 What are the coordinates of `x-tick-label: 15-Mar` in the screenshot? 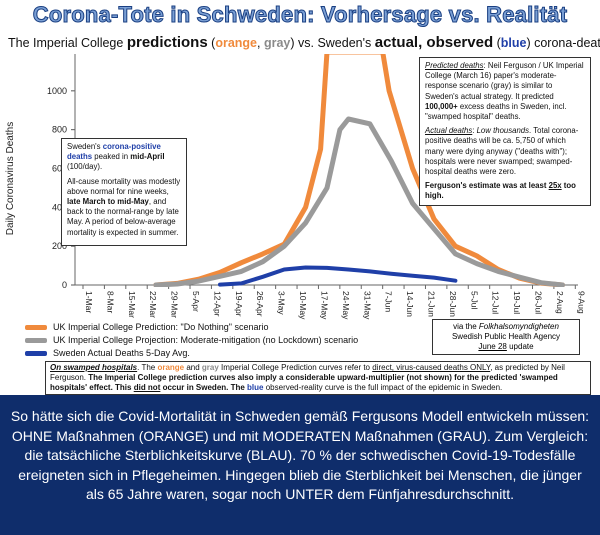 It's located at (132, 304).